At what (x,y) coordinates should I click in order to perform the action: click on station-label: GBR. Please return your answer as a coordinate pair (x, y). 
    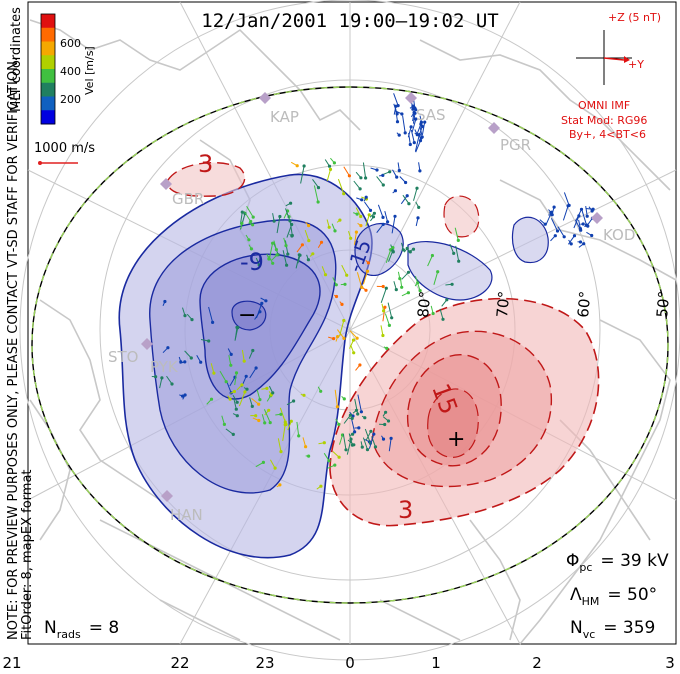
    Looking at the image, I should click on (188, 199).